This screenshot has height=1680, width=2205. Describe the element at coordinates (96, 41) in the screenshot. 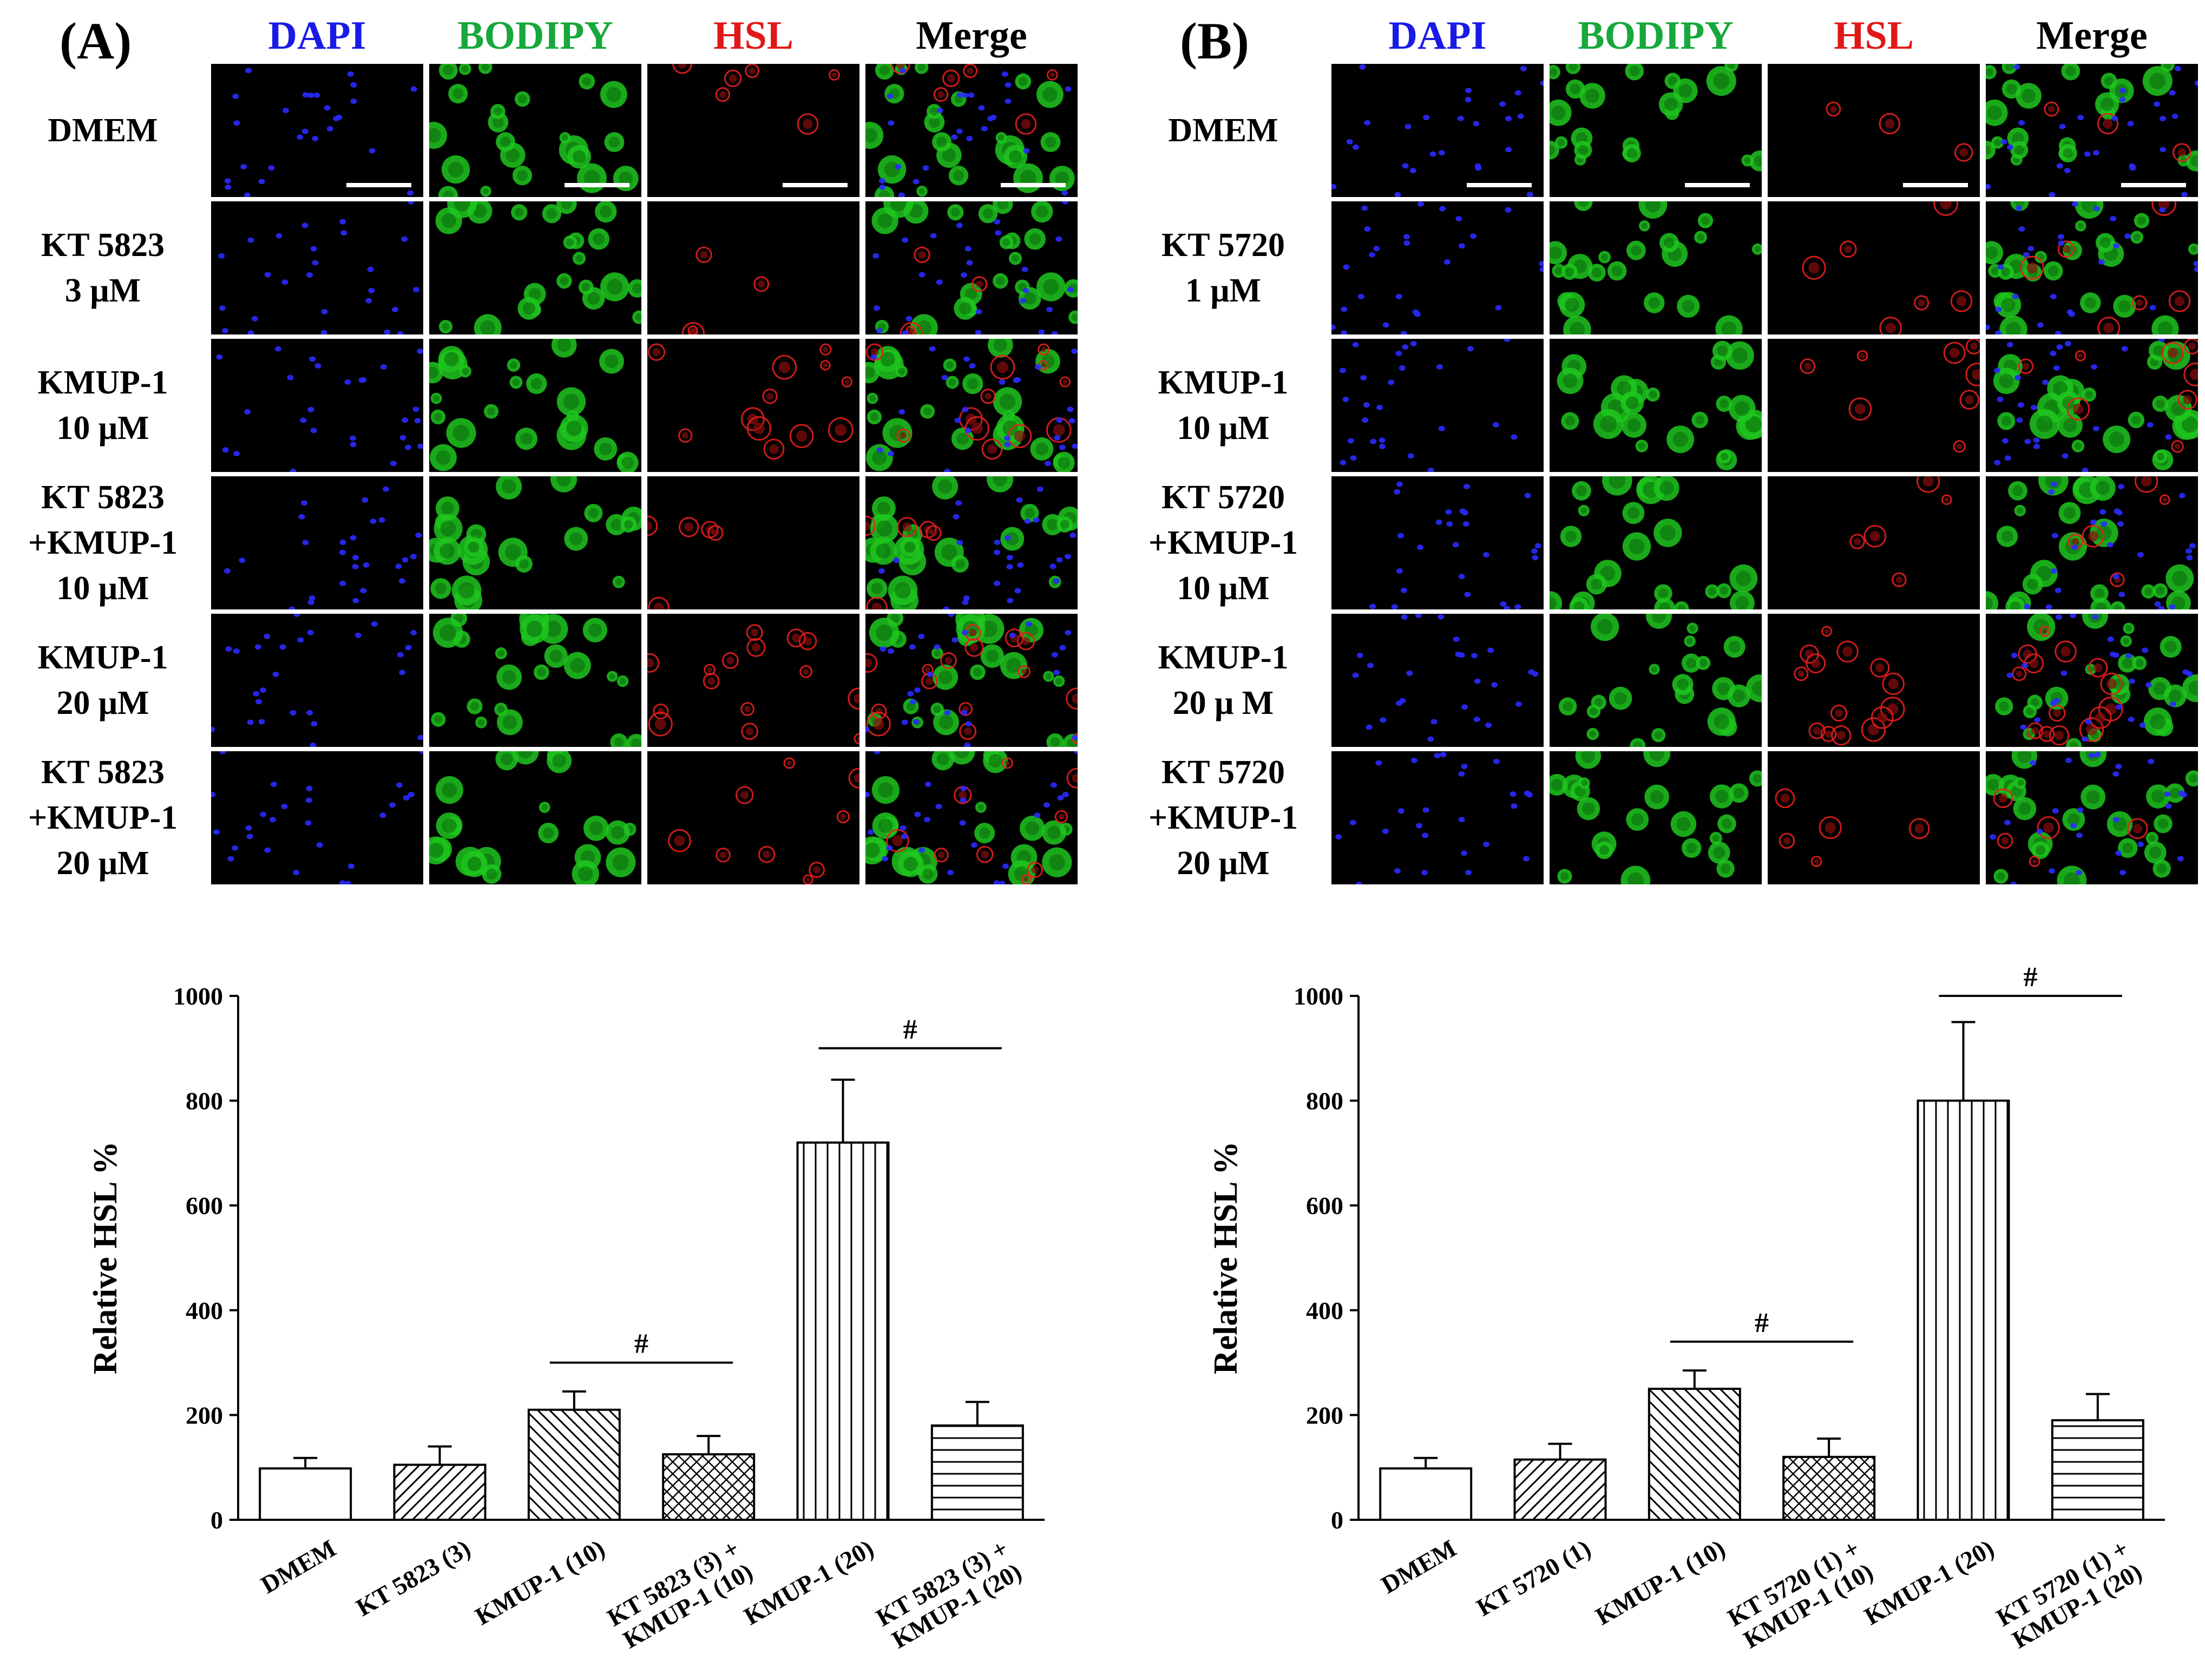

I see `panel-label: (A)` at that location.